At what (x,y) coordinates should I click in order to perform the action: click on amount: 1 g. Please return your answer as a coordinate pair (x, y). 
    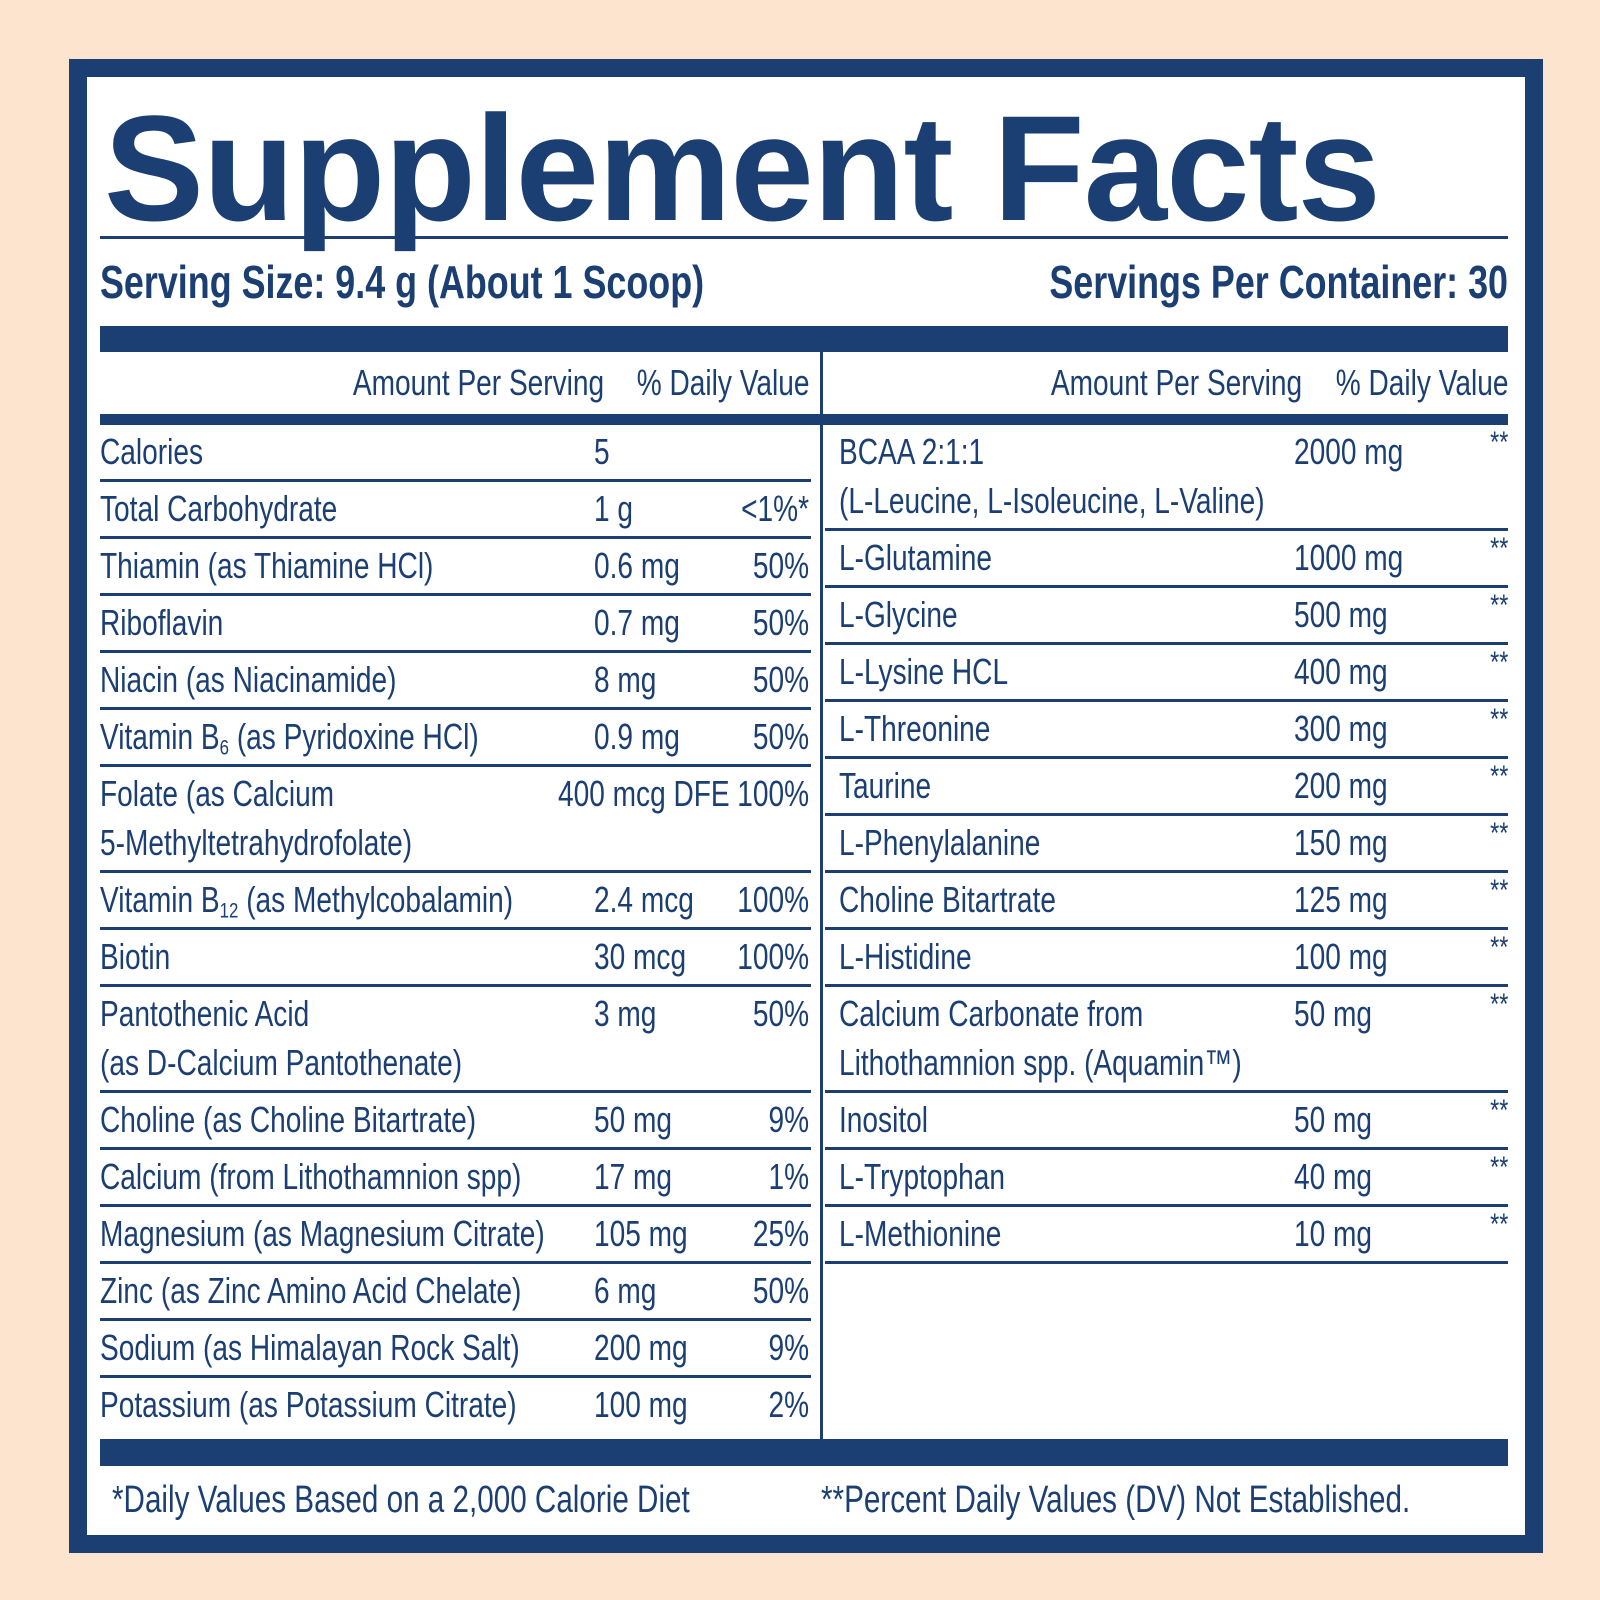
    Looking at the image, I should click on (614, 508).